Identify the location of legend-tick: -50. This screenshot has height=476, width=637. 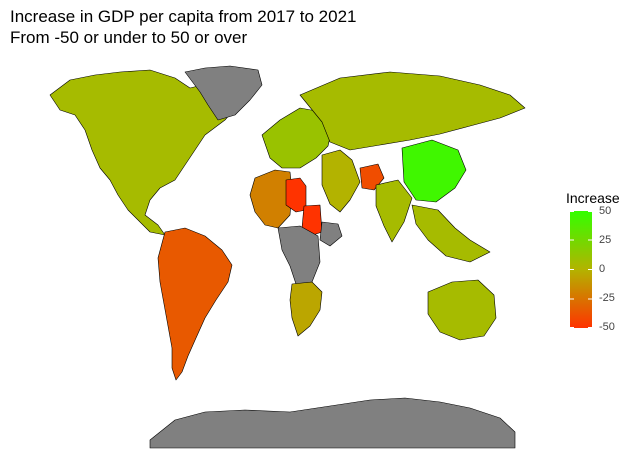
(607, 327).